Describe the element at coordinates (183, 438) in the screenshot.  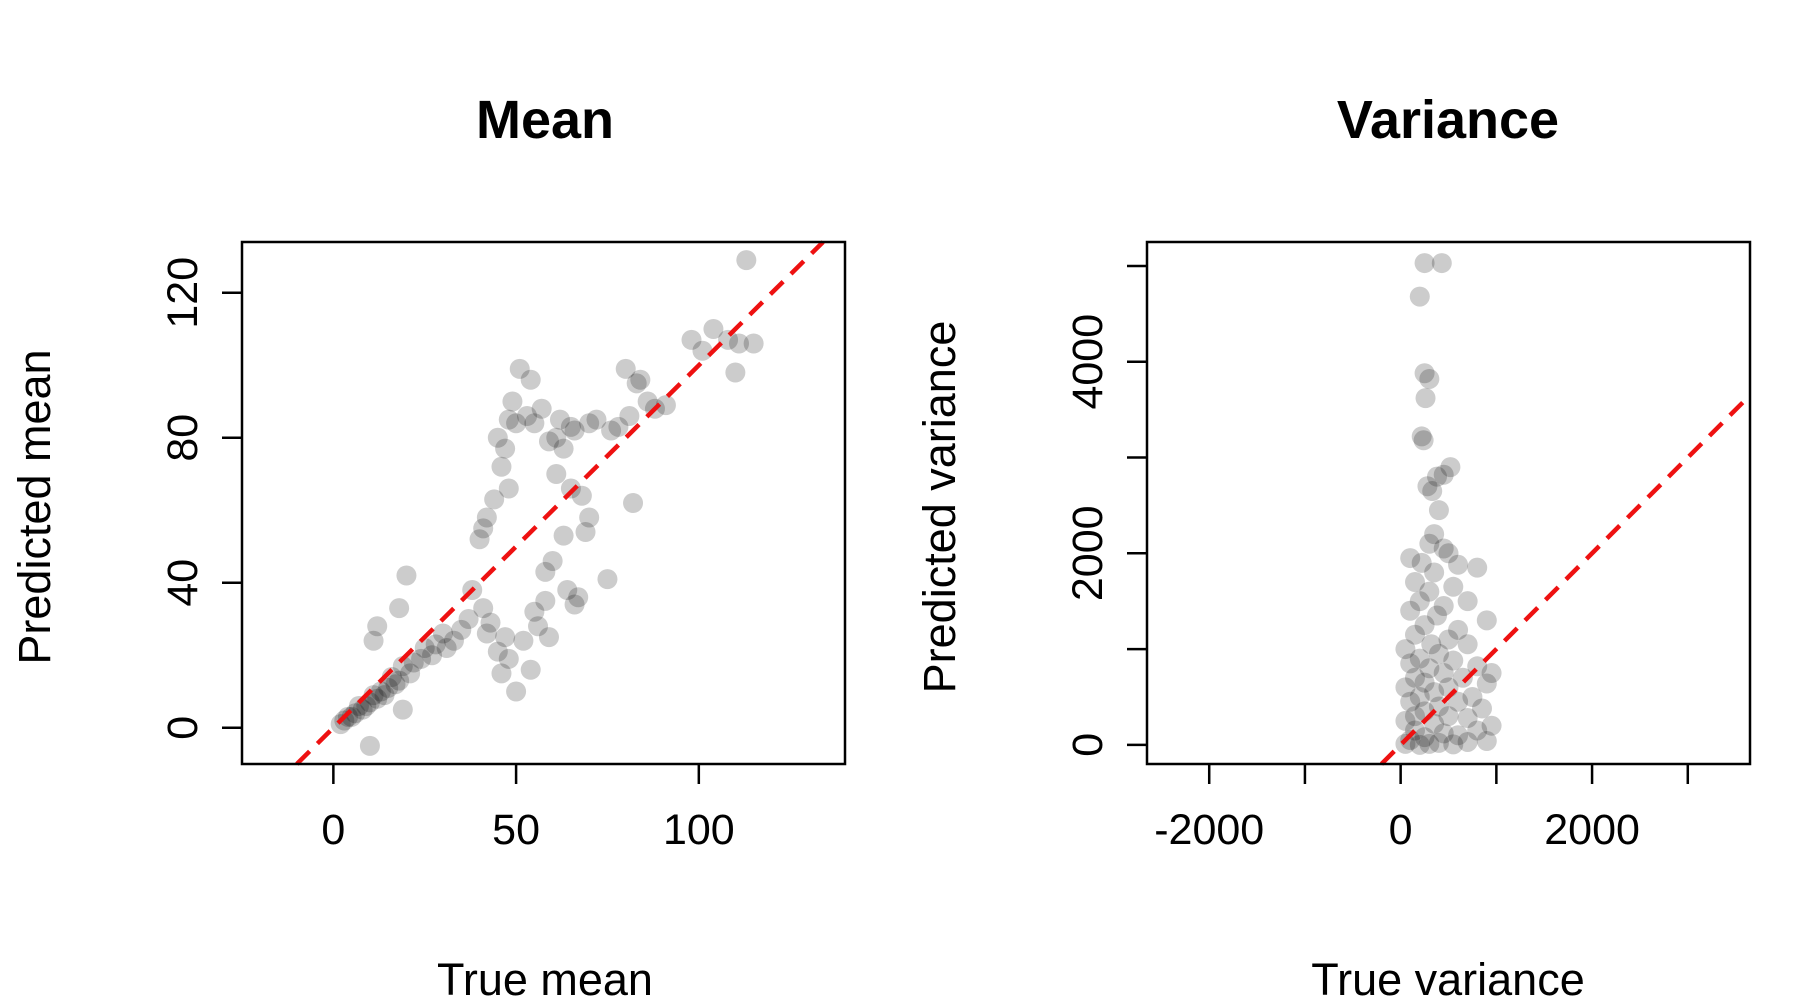
I see `y-tick-label: 80` at that location.